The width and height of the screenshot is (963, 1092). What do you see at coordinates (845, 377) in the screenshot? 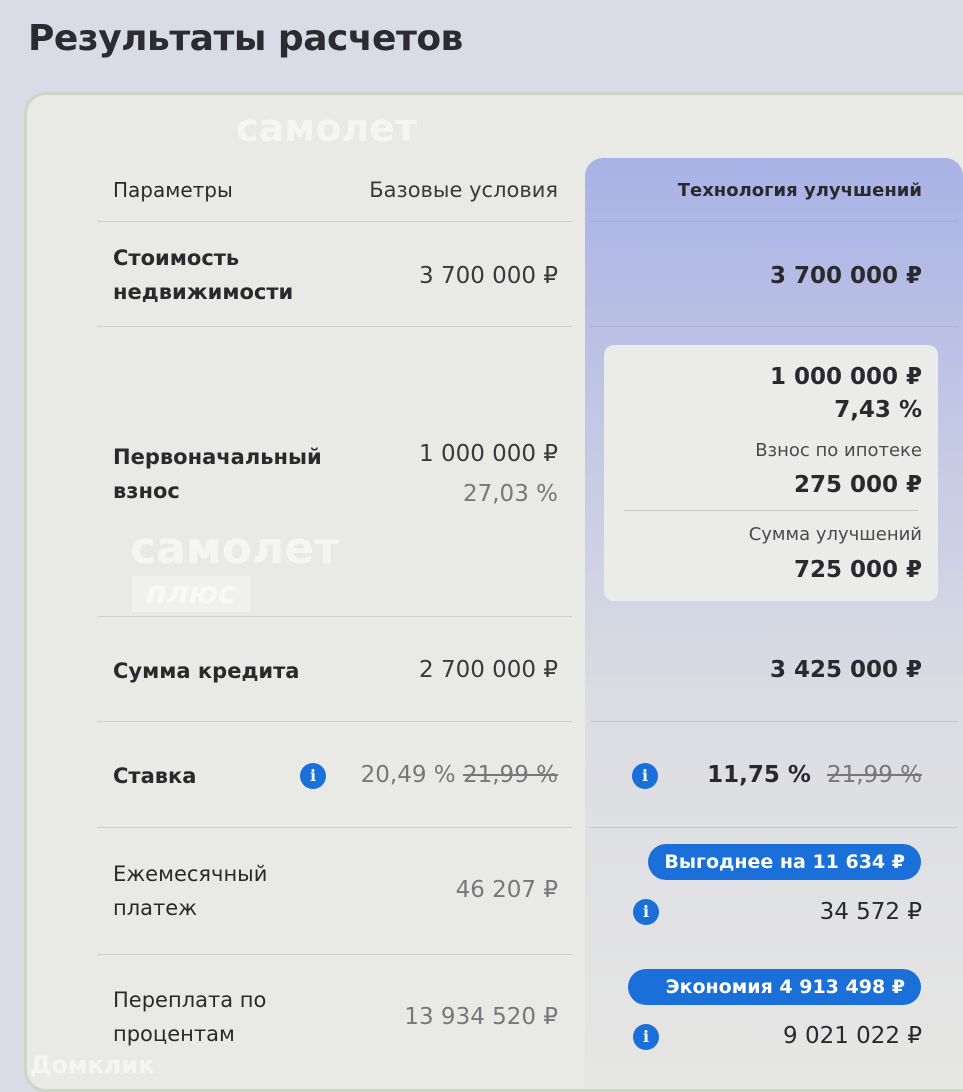
I see `tech-down-amount: 1 000 000 ₽` at bounding box center [845, 377].